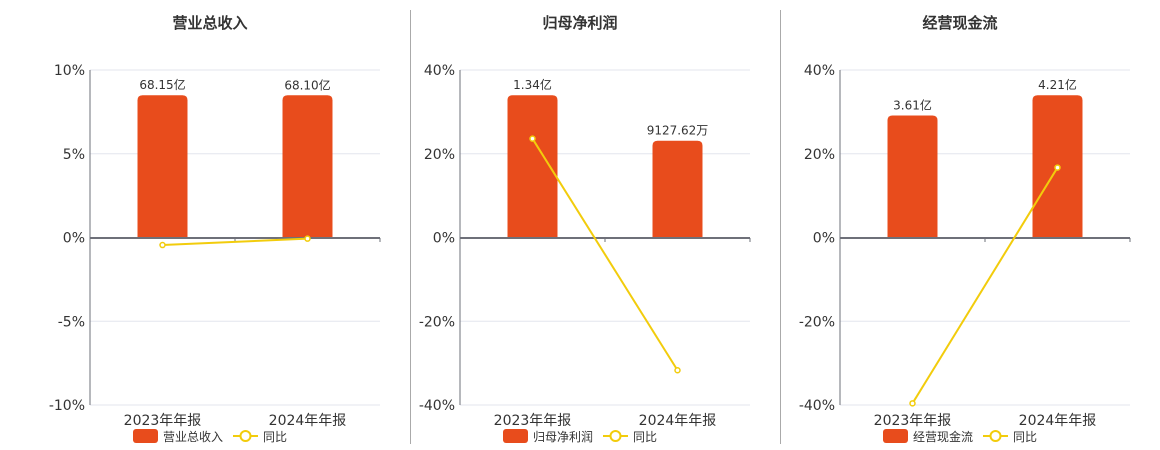  Describe the element at coordinates (67, 406) in the screenshot. I see `y-tick-label: -10%` at that location.